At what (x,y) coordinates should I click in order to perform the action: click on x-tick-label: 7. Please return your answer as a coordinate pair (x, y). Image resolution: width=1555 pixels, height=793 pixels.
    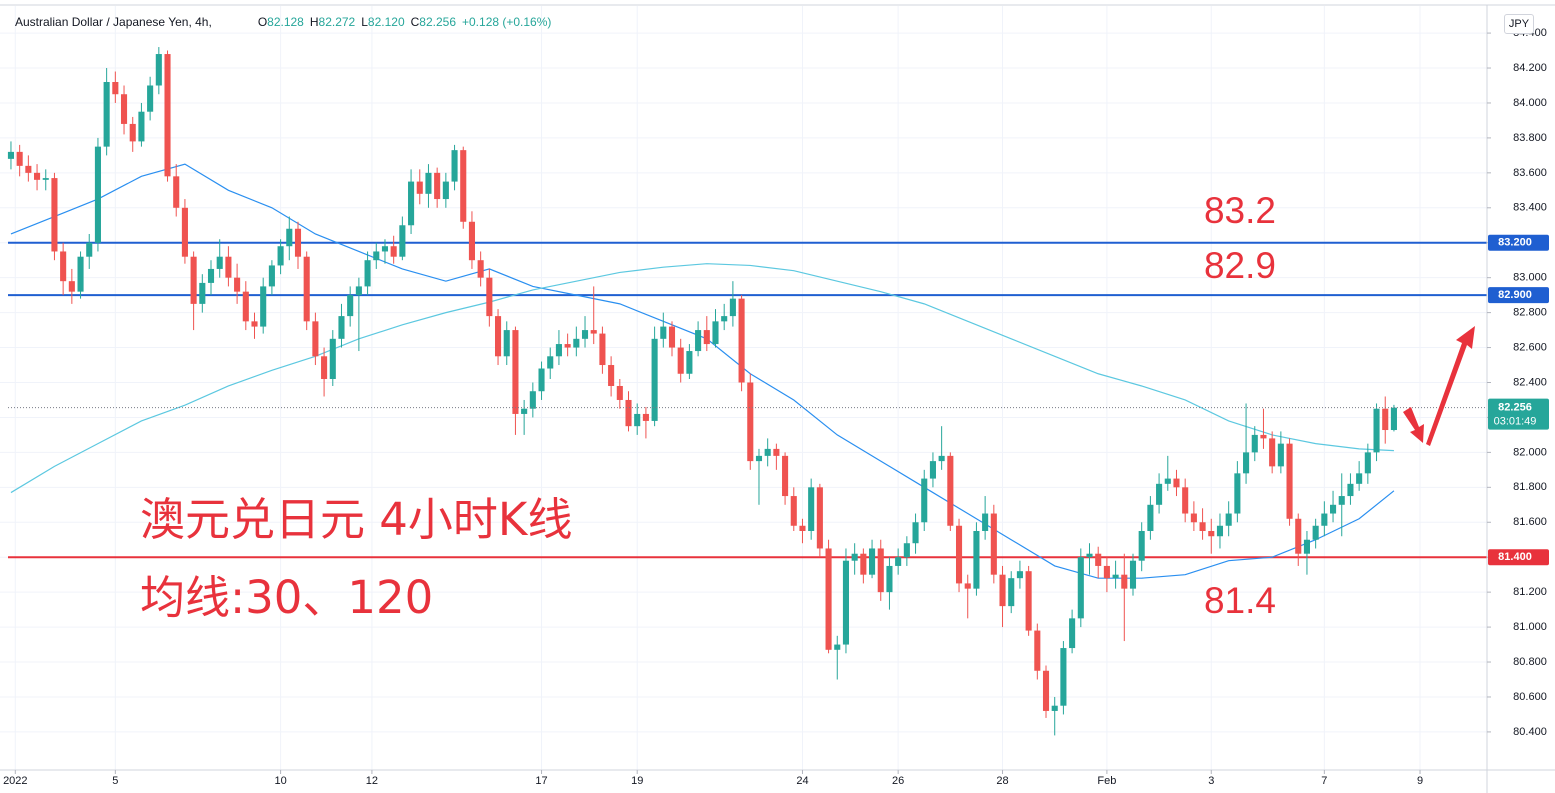
    Looking at the image, I should click on (1324, 781).